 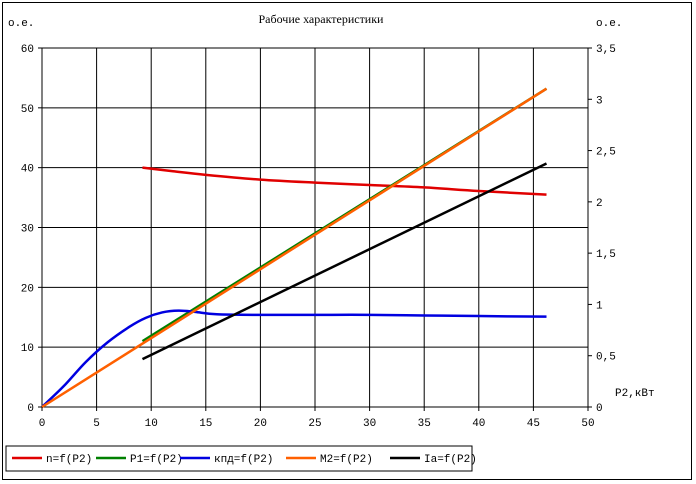 I want to click on y-right-tick-label: 3,5, so click(x=606, y=50).